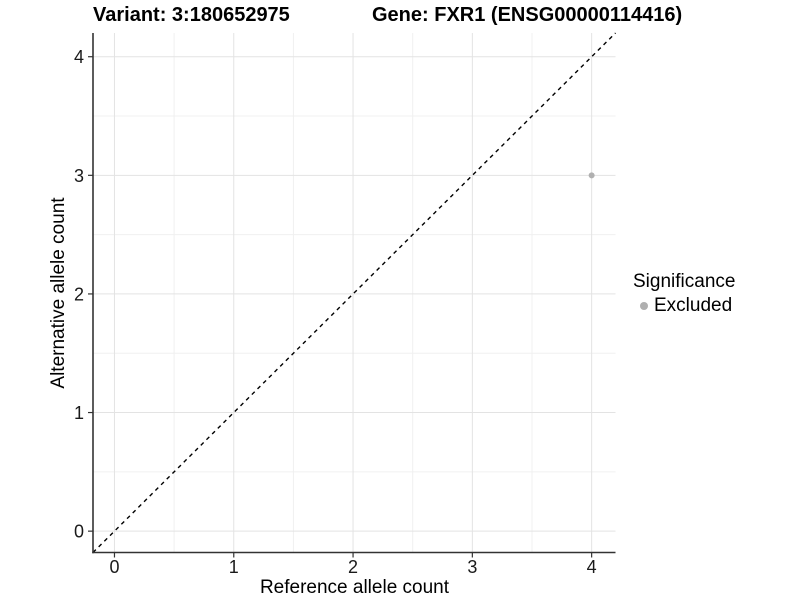 The height and width of the screenshot is (600, 800). I want to click on y-tick-label: 4, so click(79, 57).